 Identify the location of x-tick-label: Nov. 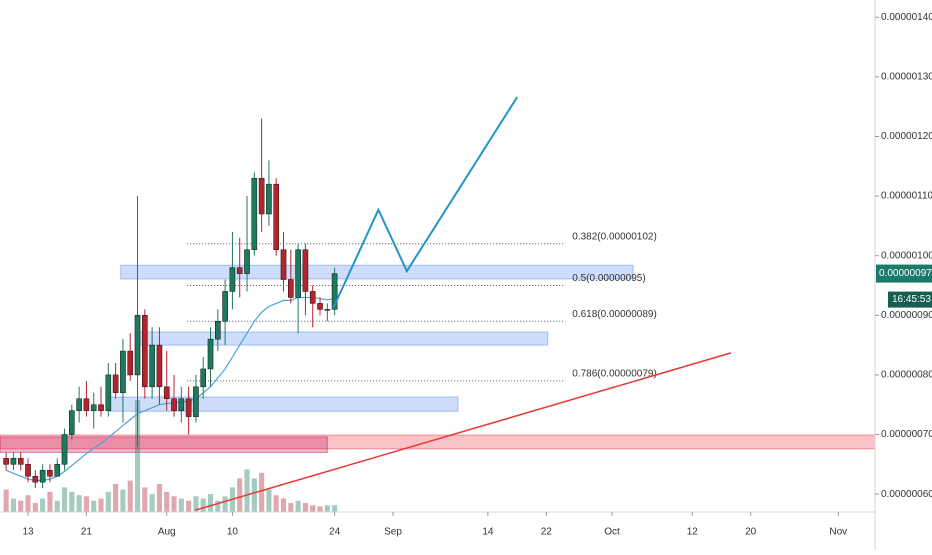
(838, 532).